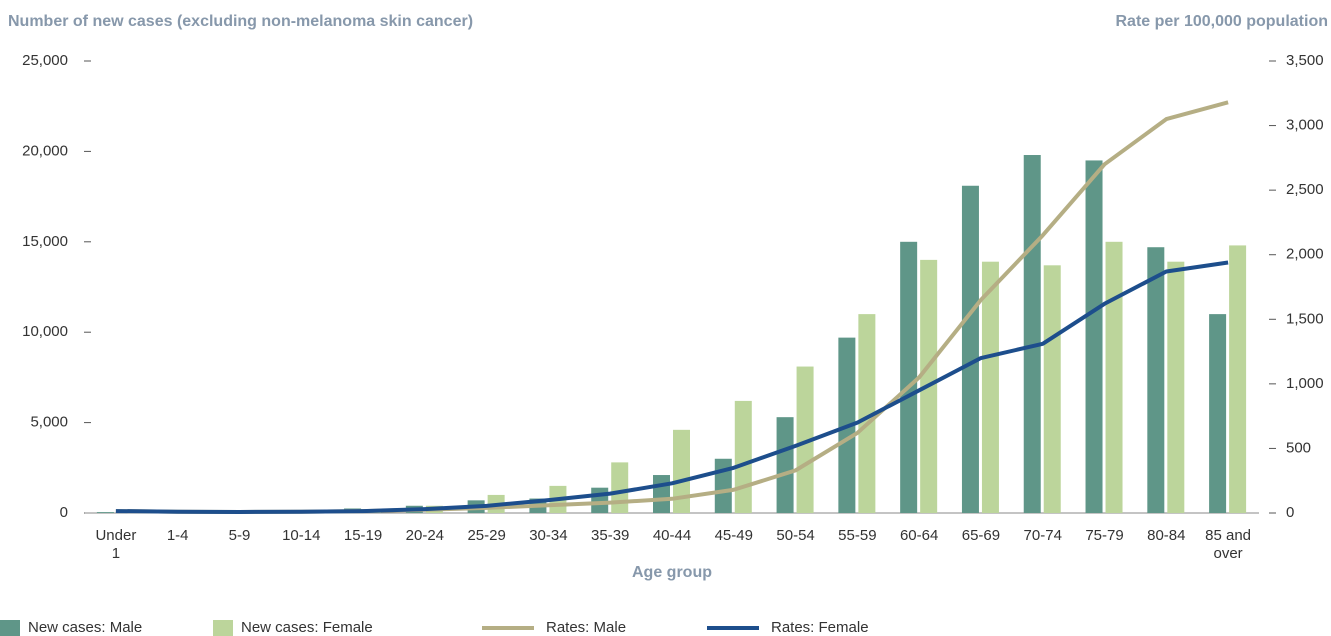  Describe the element at coordinates (486, 535) in the screenshot. I see `x-tick-label: 25-29` at that location.